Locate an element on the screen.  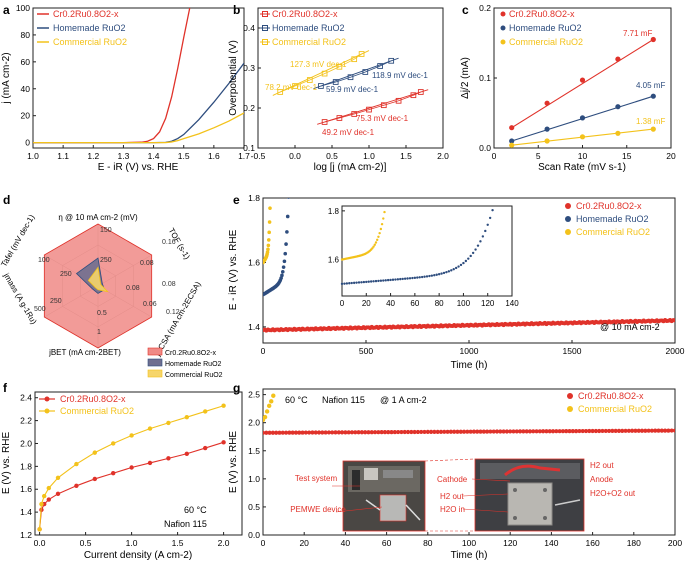
radar-area-comm is located at coordinates (98, 279).